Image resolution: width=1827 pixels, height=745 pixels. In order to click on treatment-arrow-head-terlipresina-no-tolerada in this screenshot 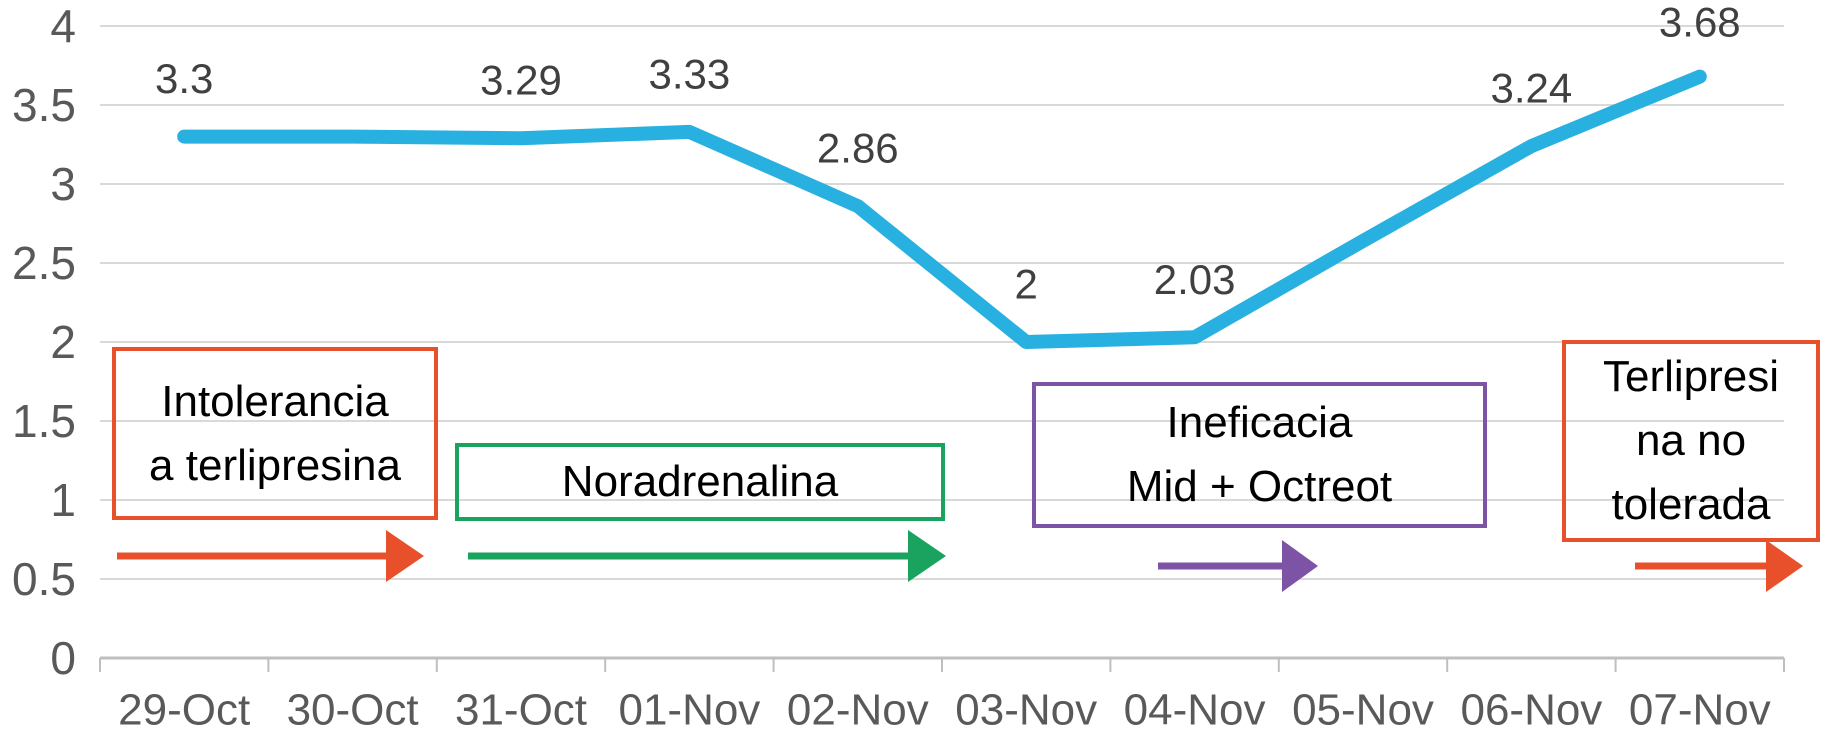, I will do `click(1784, 566)`.